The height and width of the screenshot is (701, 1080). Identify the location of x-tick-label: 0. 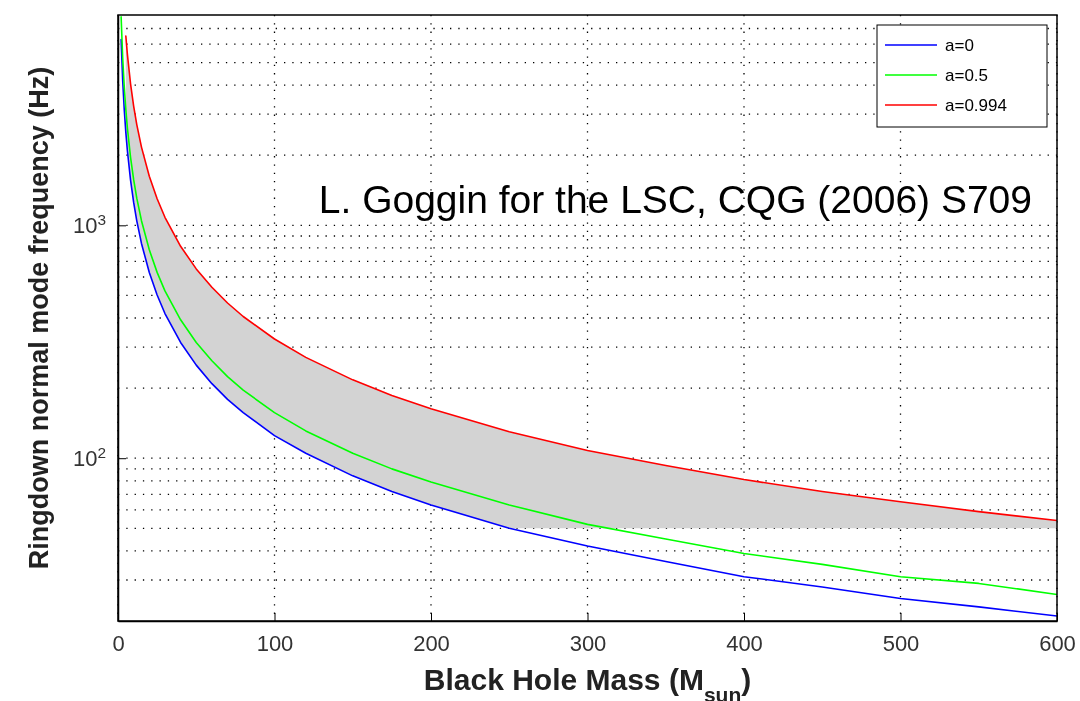
(118, 643).